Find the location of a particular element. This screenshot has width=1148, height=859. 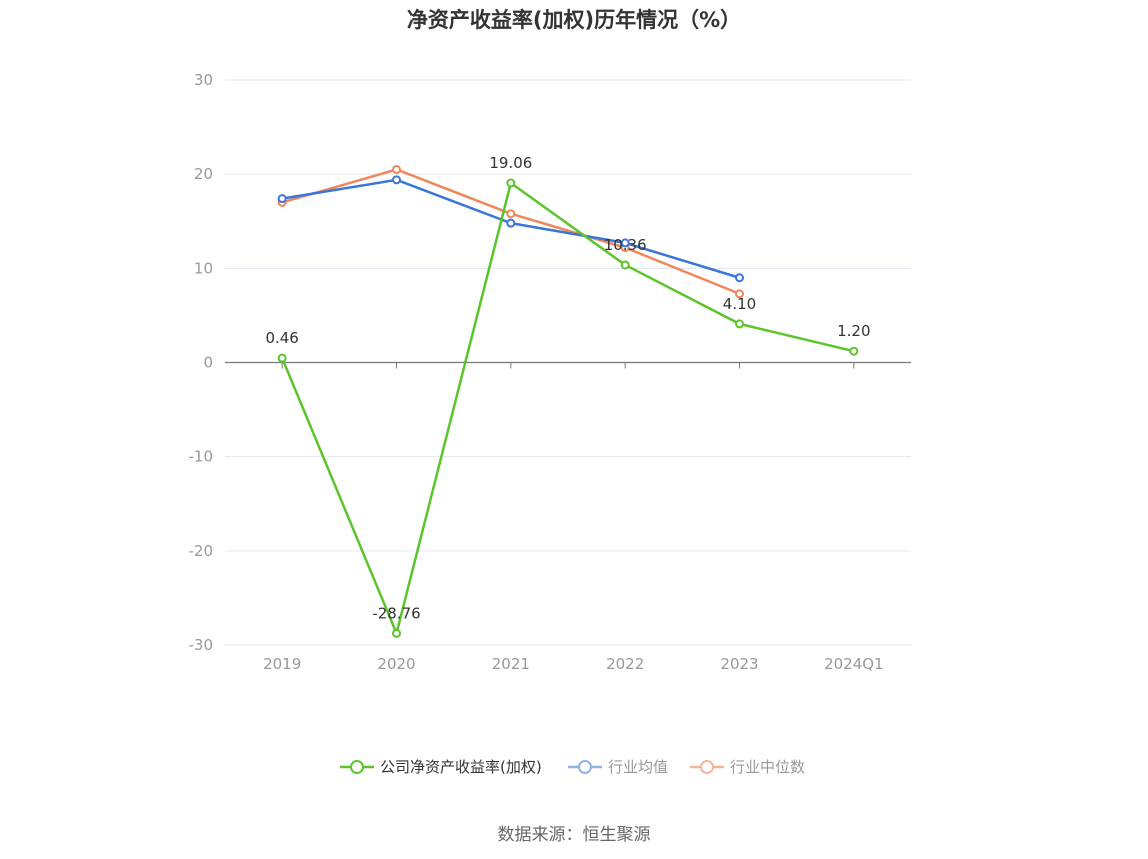

x-tick-label: 2023 is located at coordinates (739, 664).